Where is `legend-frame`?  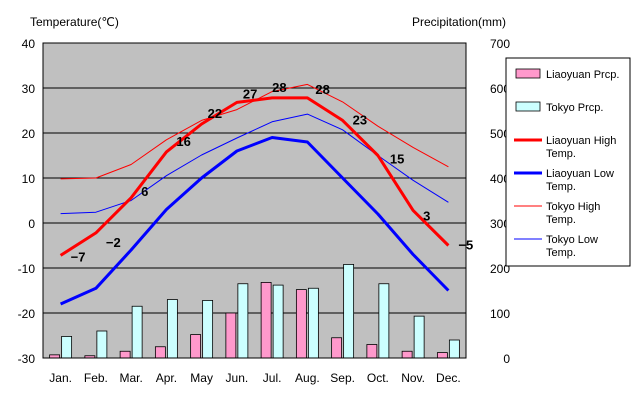
legend-frame is located at coordinates (568, 162).